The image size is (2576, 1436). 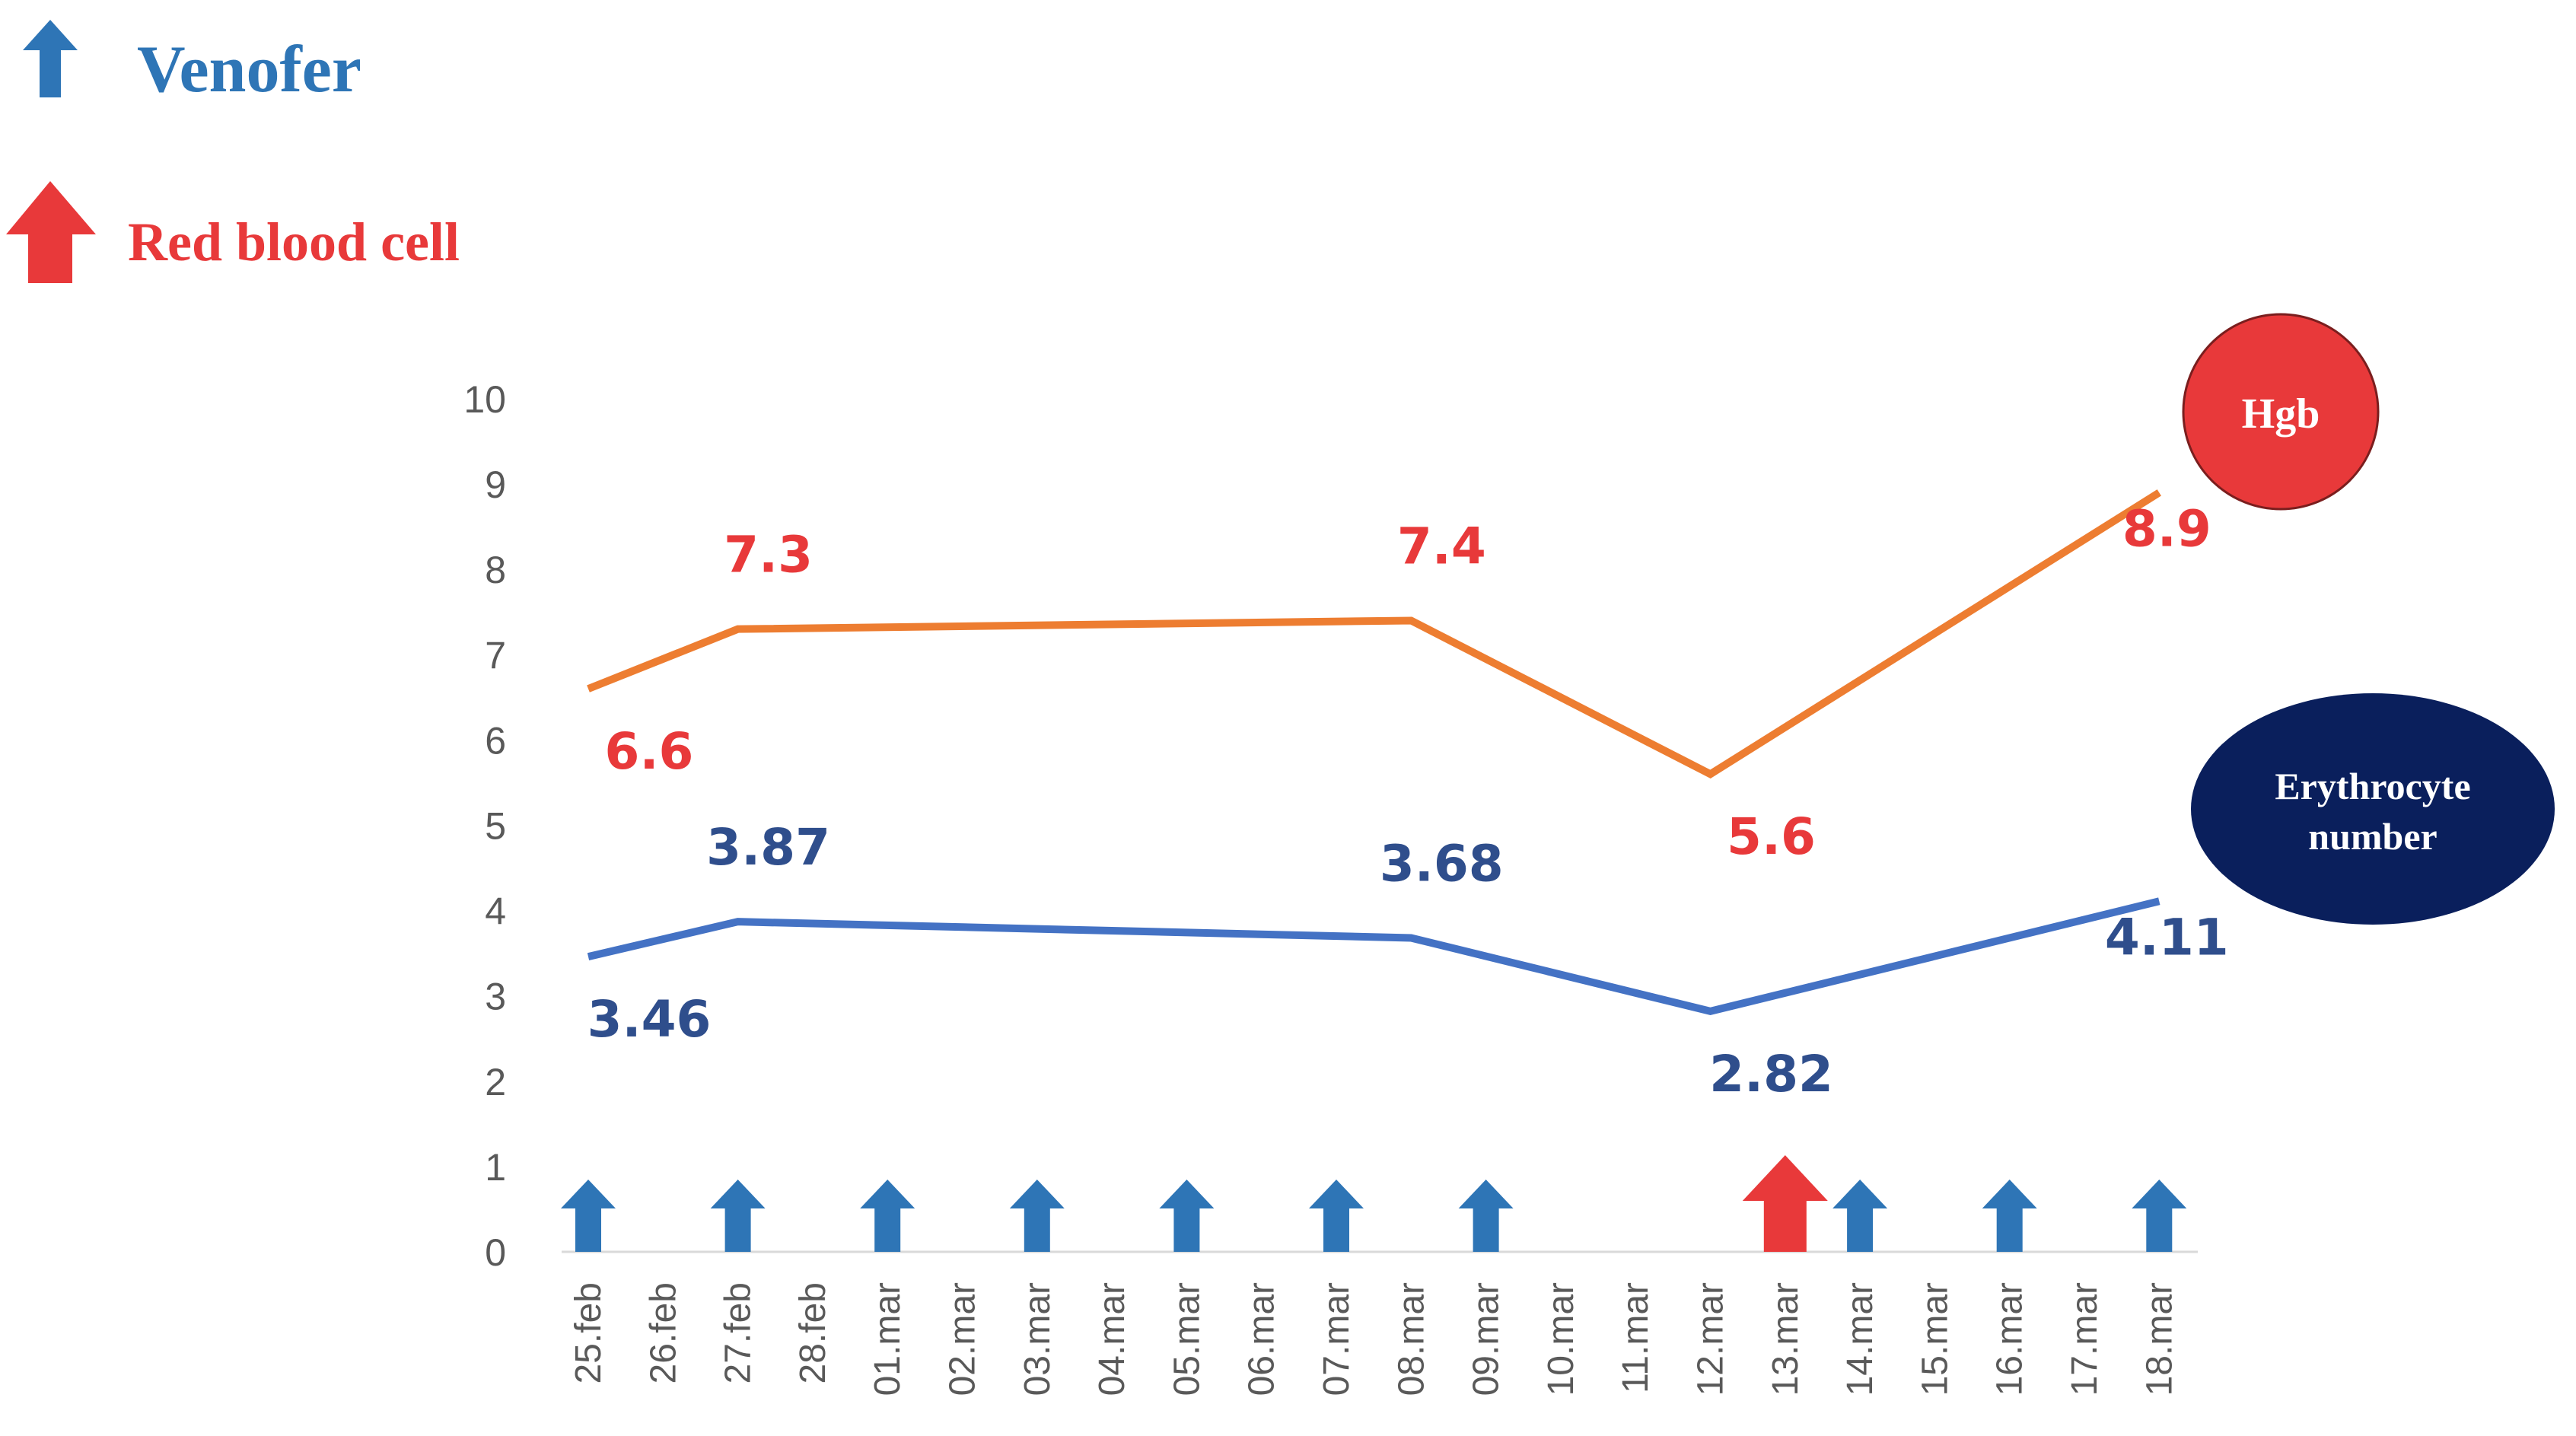 What do you see at coordinates (738, 1332) in the screenshot?
I see `x-tick-label: 27.feb` at bounding box center [738, 1332].